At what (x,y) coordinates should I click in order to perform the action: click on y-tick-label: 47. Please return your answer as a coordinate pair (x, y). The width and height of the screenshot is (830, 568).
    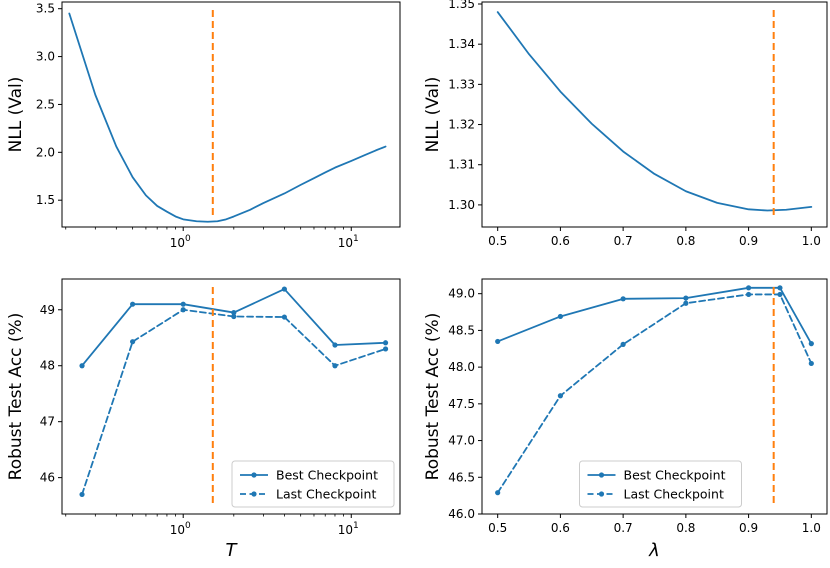
    Looking at the image, I should click on (47, 422).